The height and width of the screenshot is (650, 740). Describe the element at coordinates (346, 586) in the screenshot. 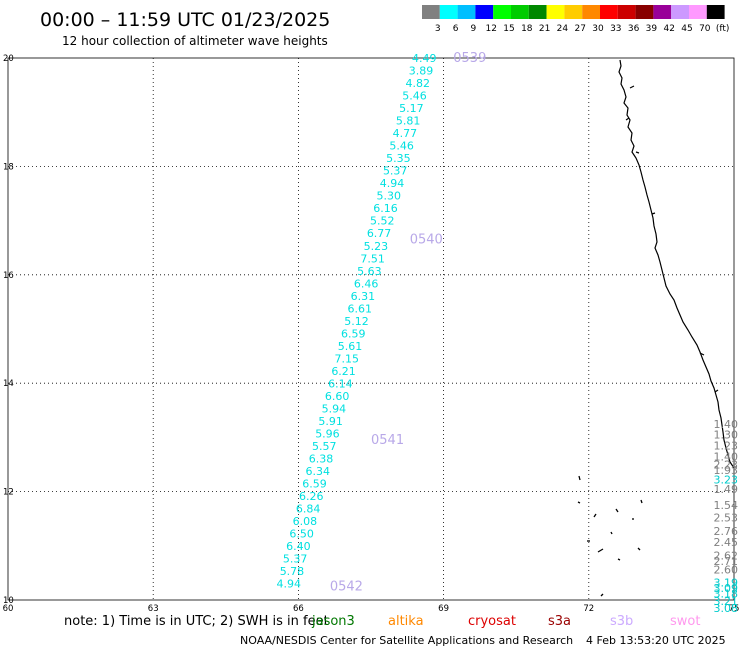

I see `pass-label: 0542` at that location.